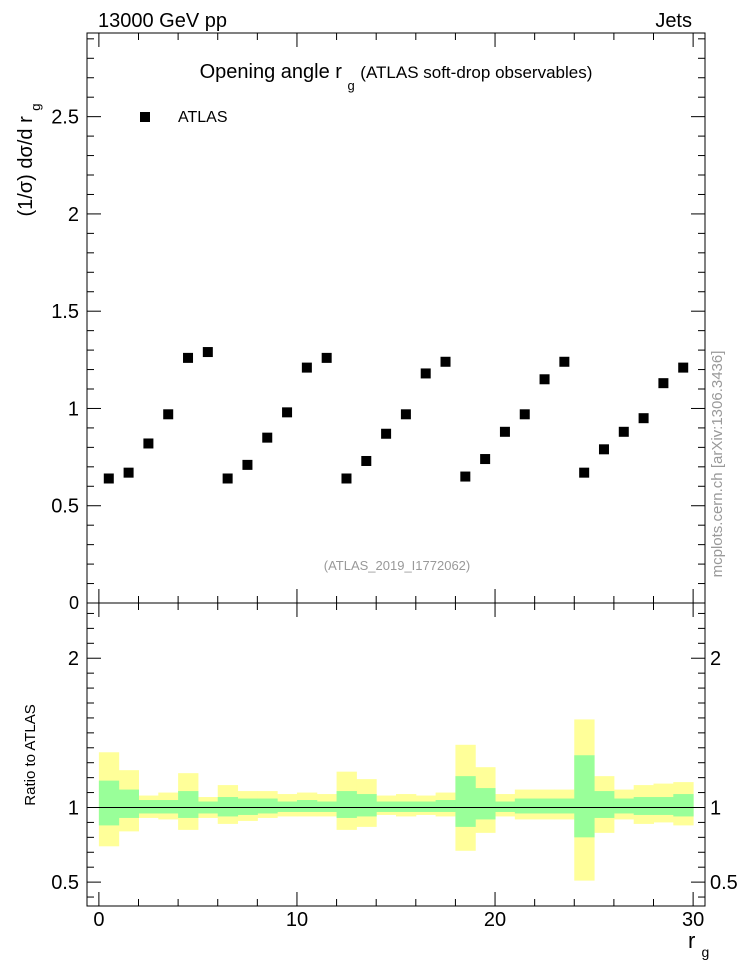 This screenshot has width=746, height=972. I want to click on y-tick-label: 2, so click(73, 215).